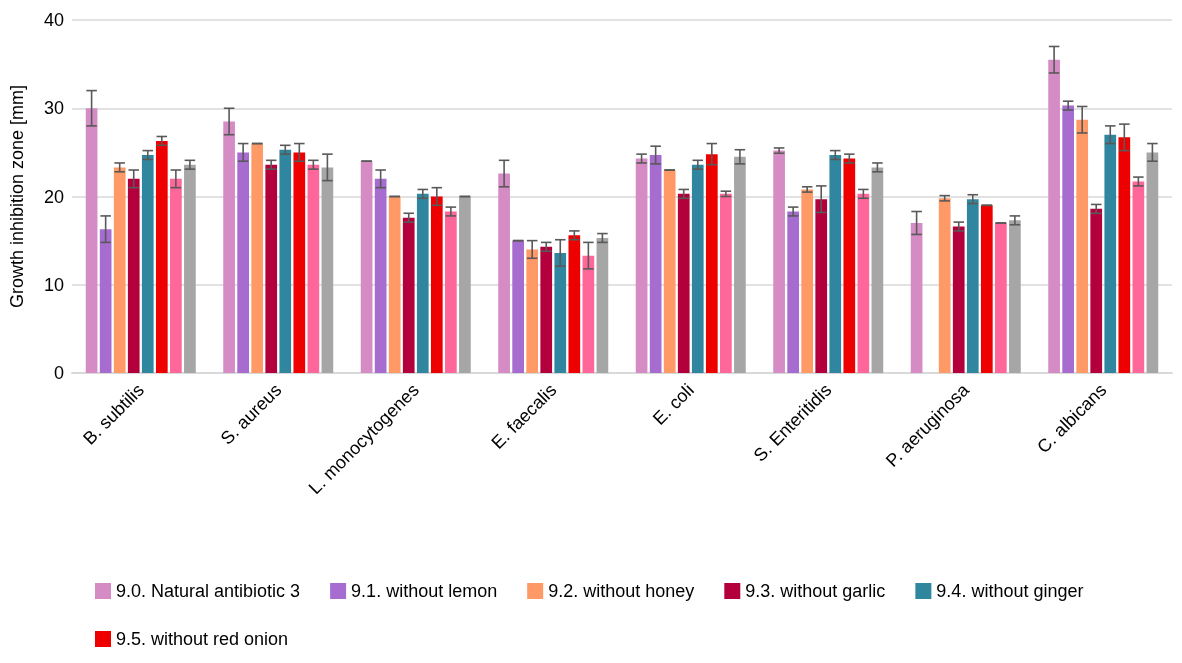 Image resolution: width=1182 pixels, height=663 pixels. What do you see at coordinates (53, 284) in the screenshot?
I see `y-tick-label: 10` at bounding box center [53, 284].